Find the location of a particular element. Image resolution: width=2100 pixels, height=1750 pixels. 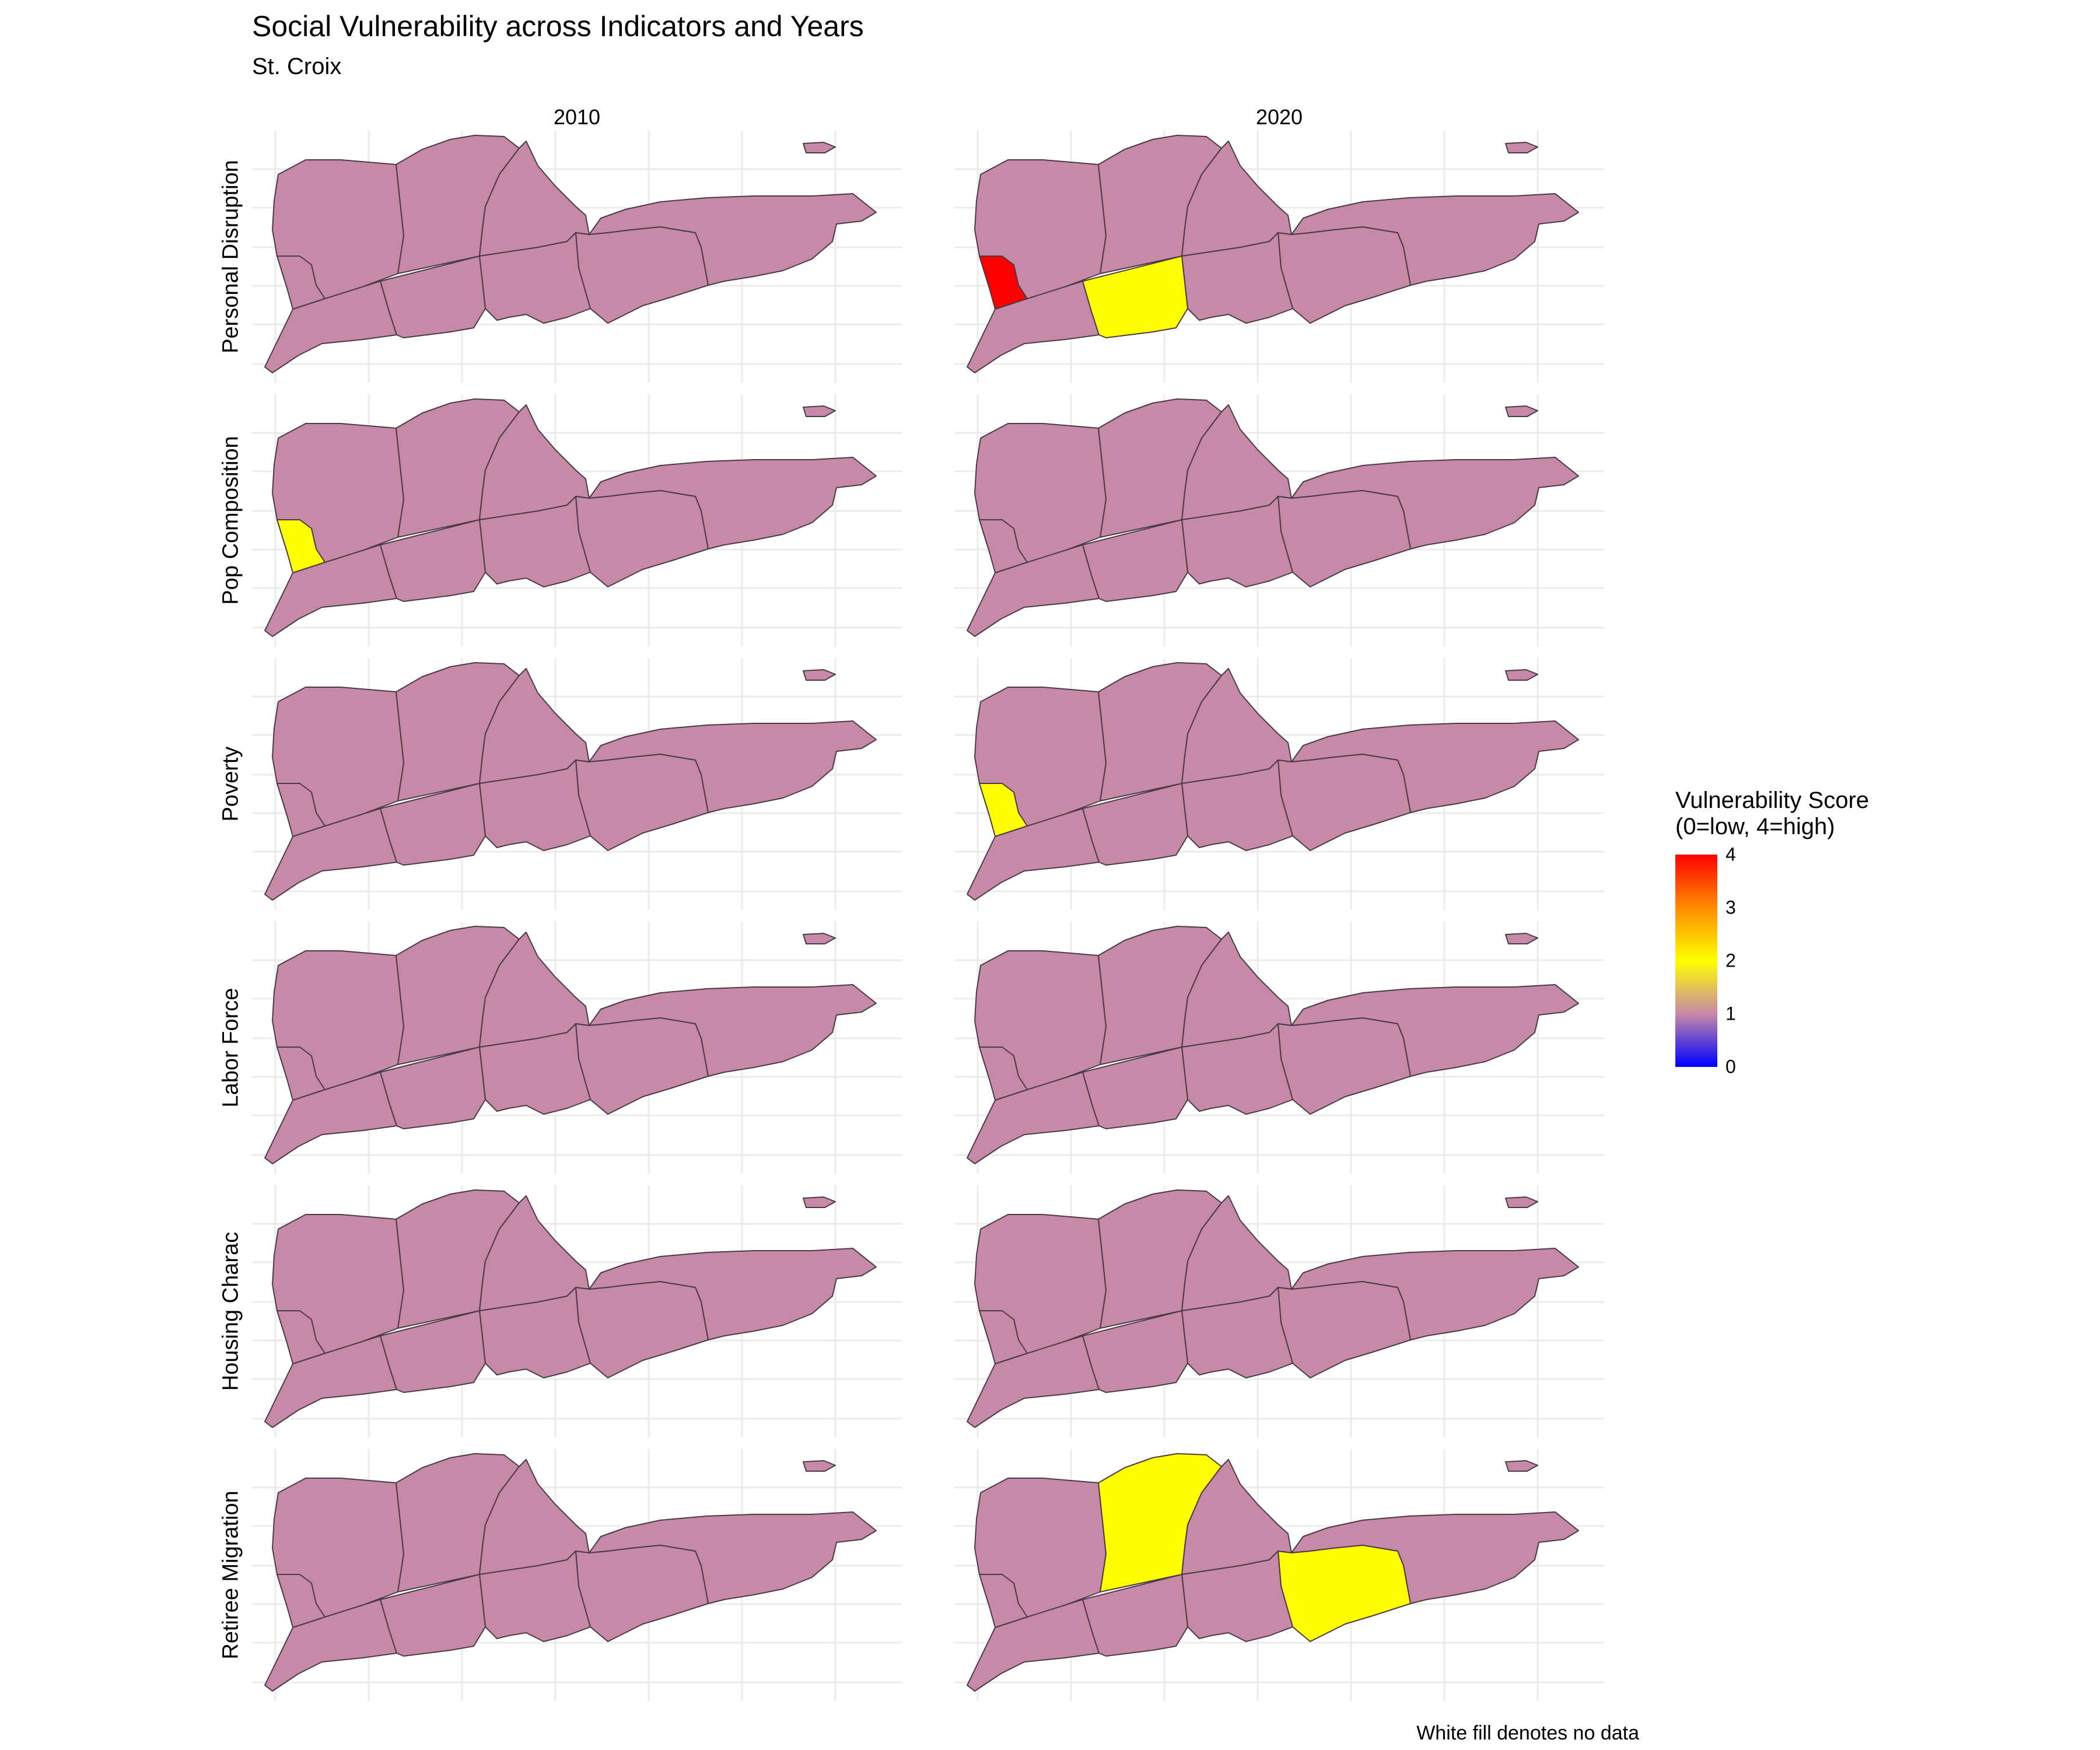

facet-row-label: Poverty is located at coordinates (230, 784).